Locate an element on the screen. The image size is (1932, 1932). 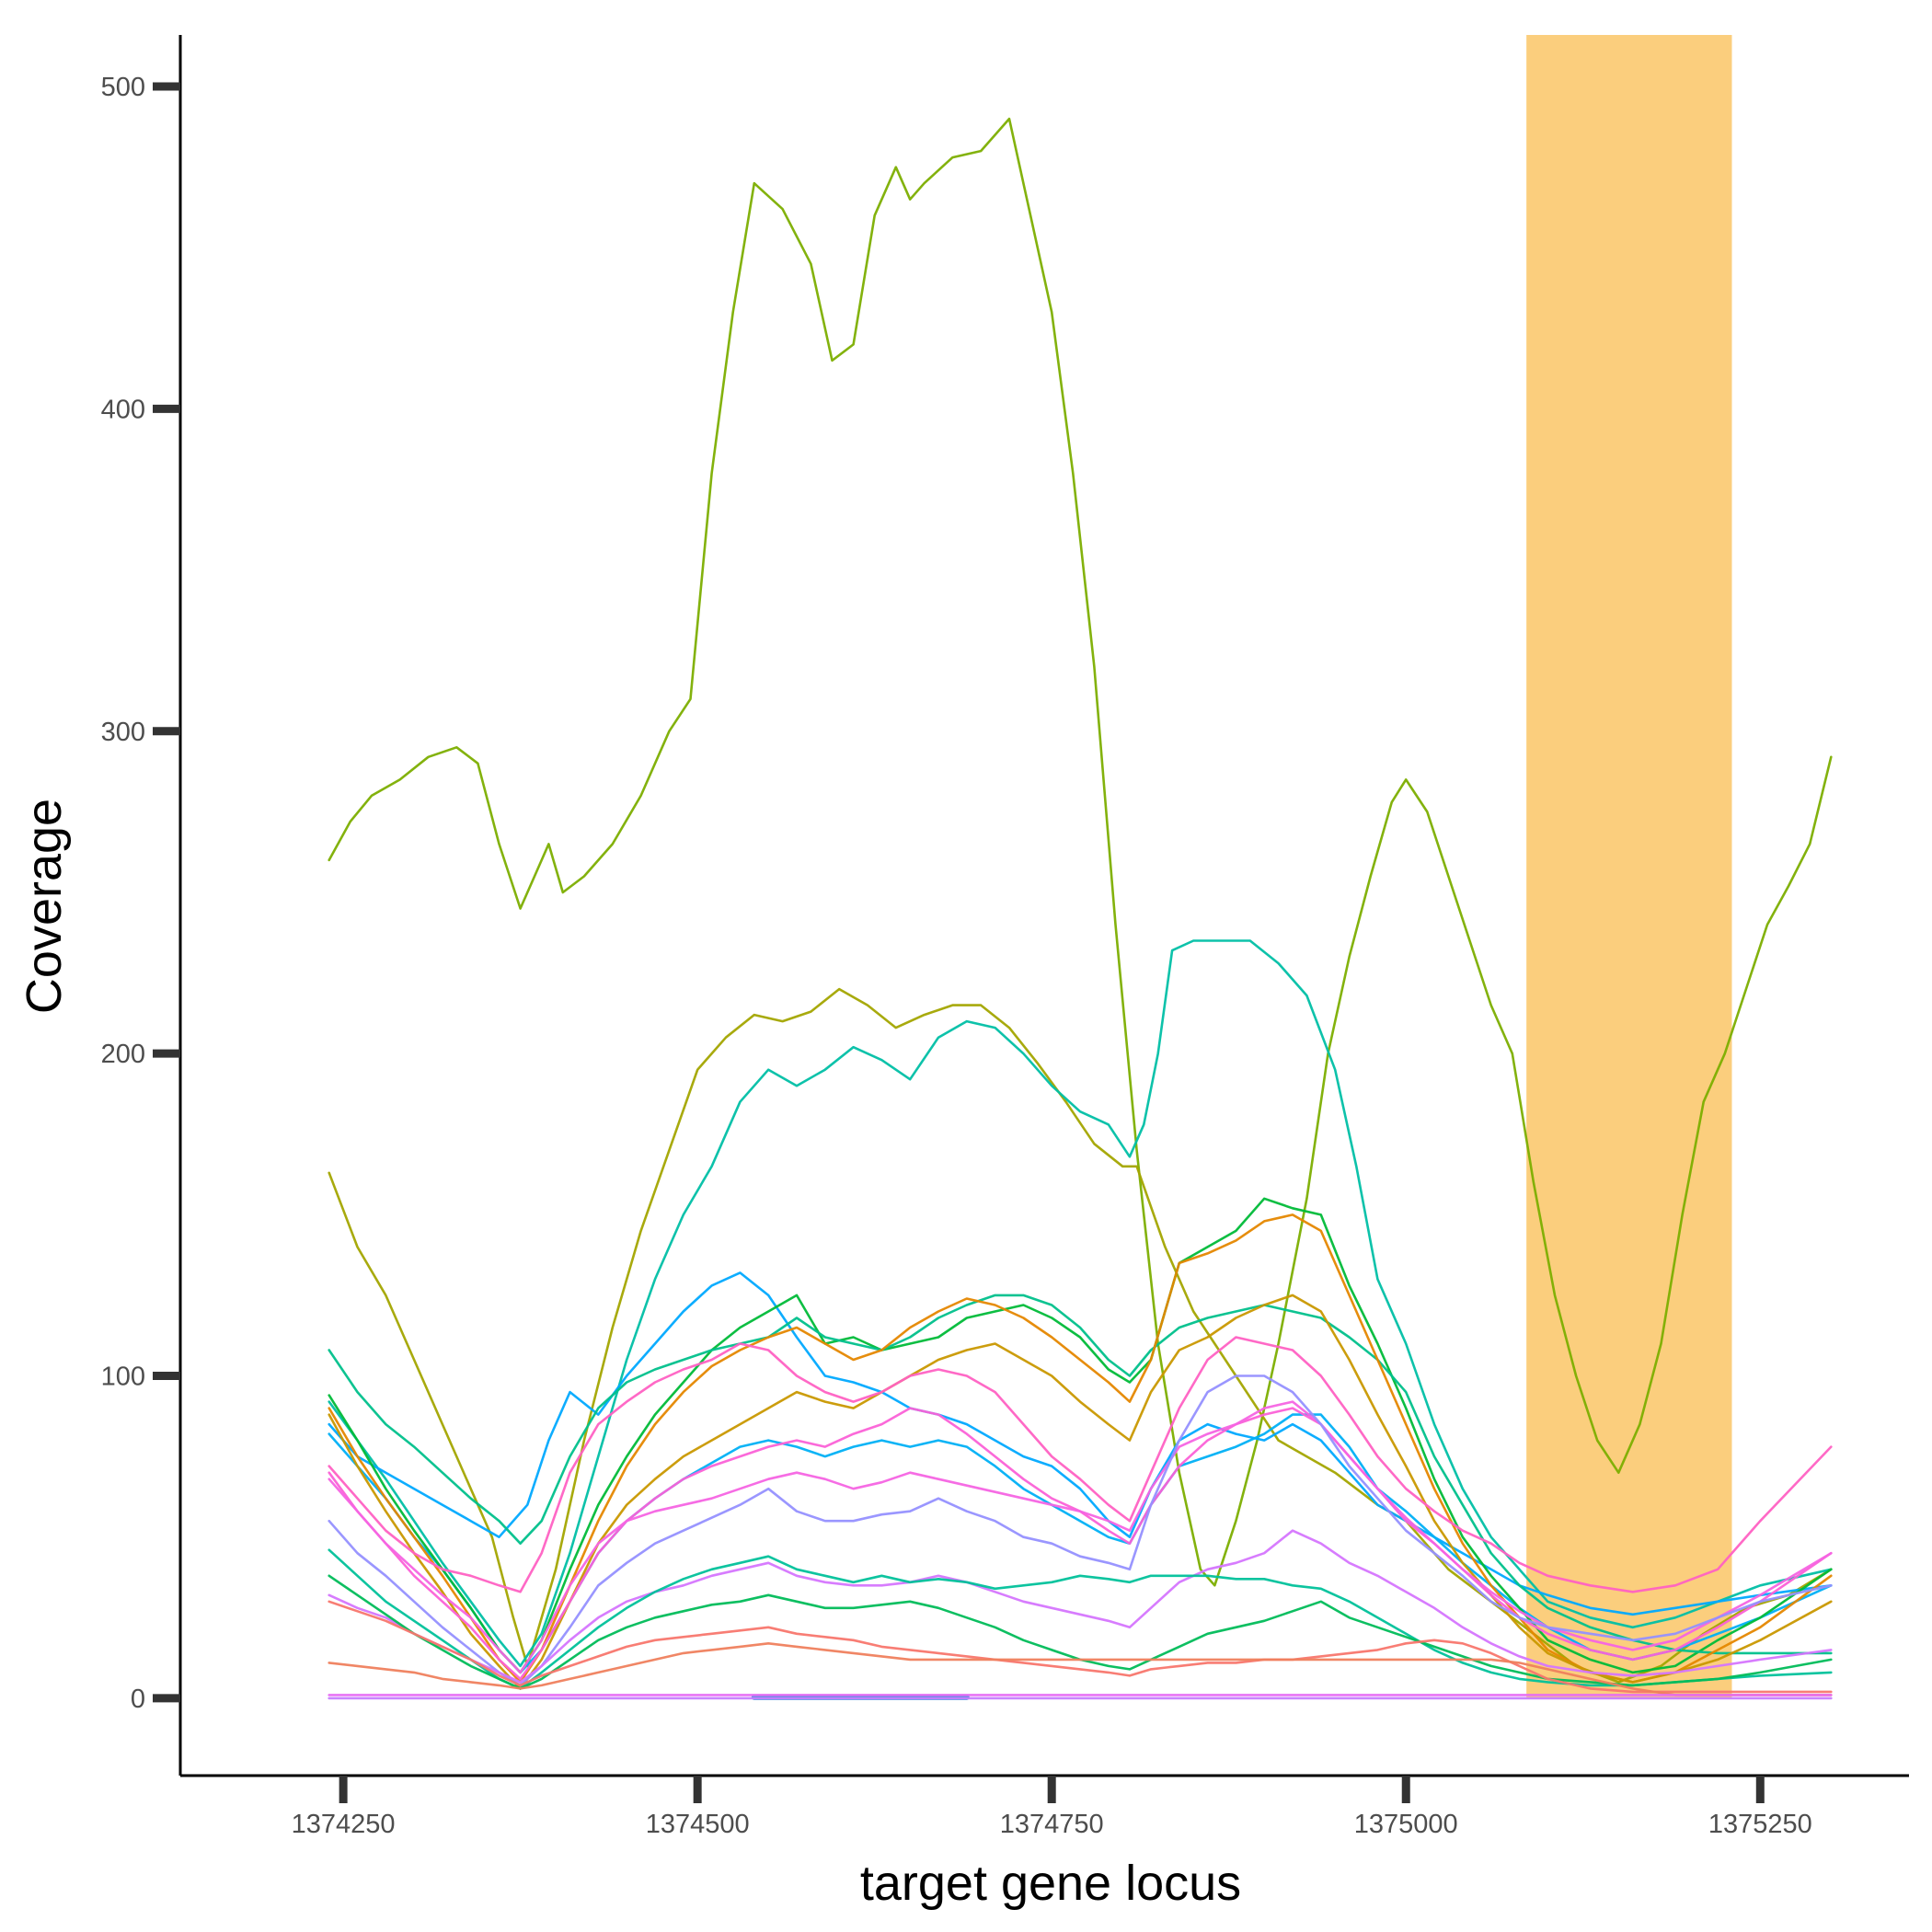
highlight-region is located at coordinates (1629, 866).